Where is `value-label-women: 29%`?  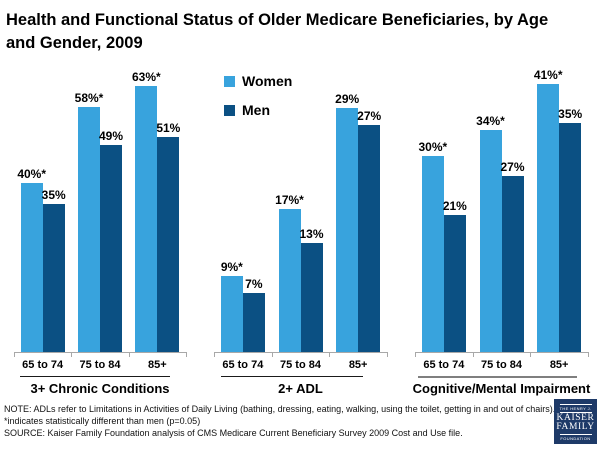
value-label-women: 29% is located at coordinates (347, 99).